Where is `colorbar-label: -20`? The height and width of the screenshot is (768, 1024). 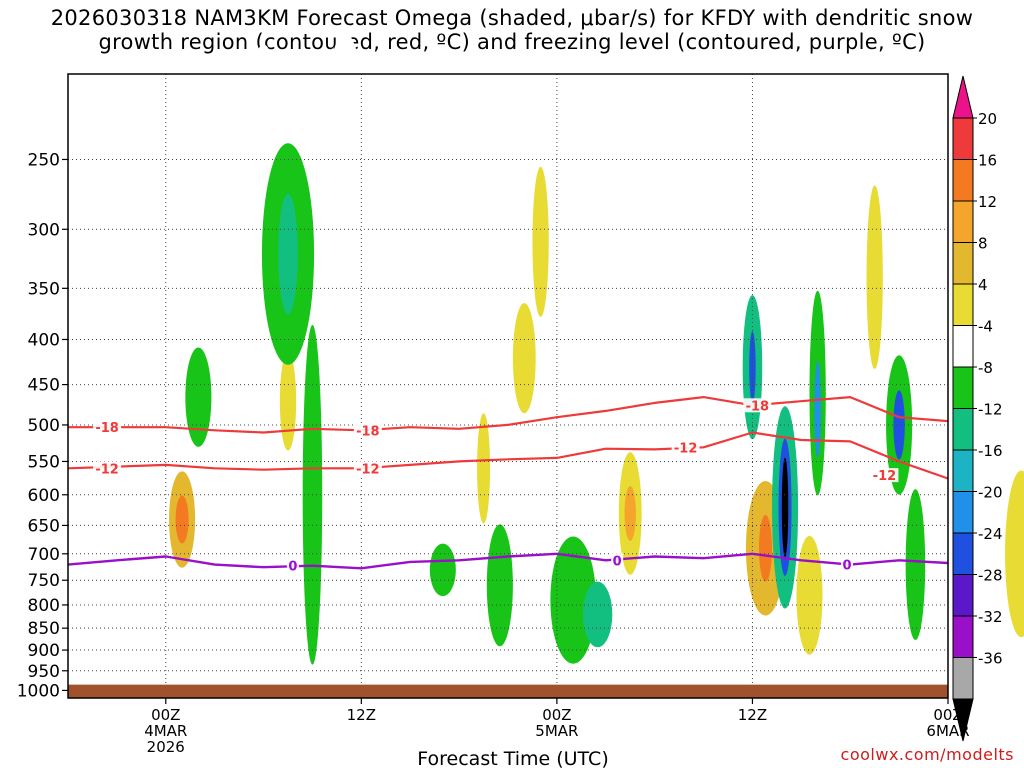
colorbar-label: -20 is located at coordinates (990, 493).